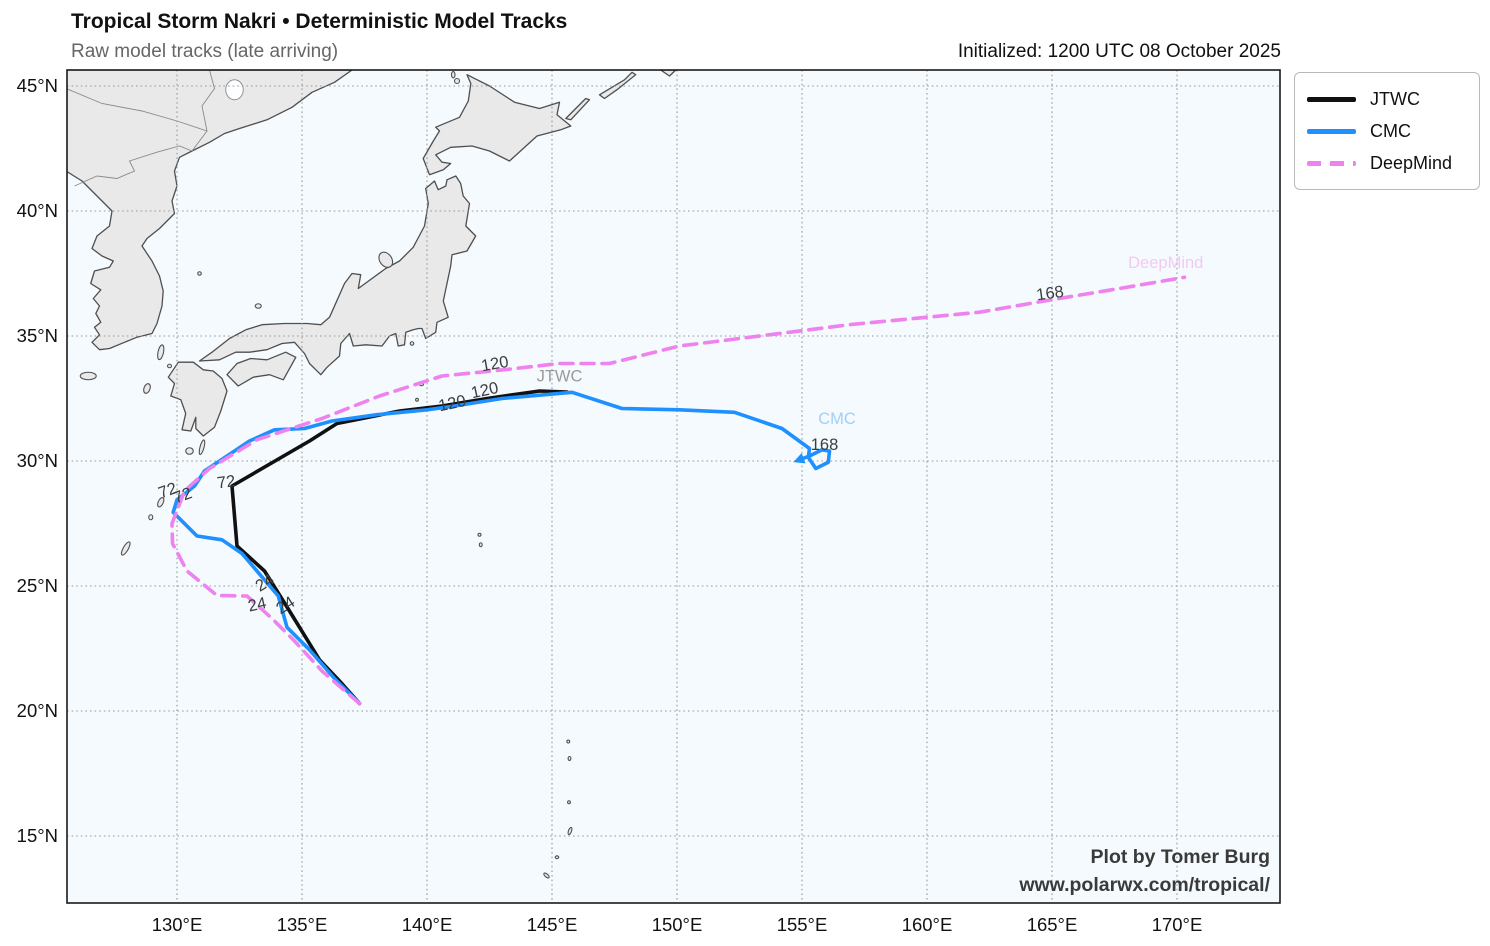  What do you see at coordinates (1331, 131) in the screenshot?
I see `legend-swatch-cmc` at bounding box center [1331, 131].